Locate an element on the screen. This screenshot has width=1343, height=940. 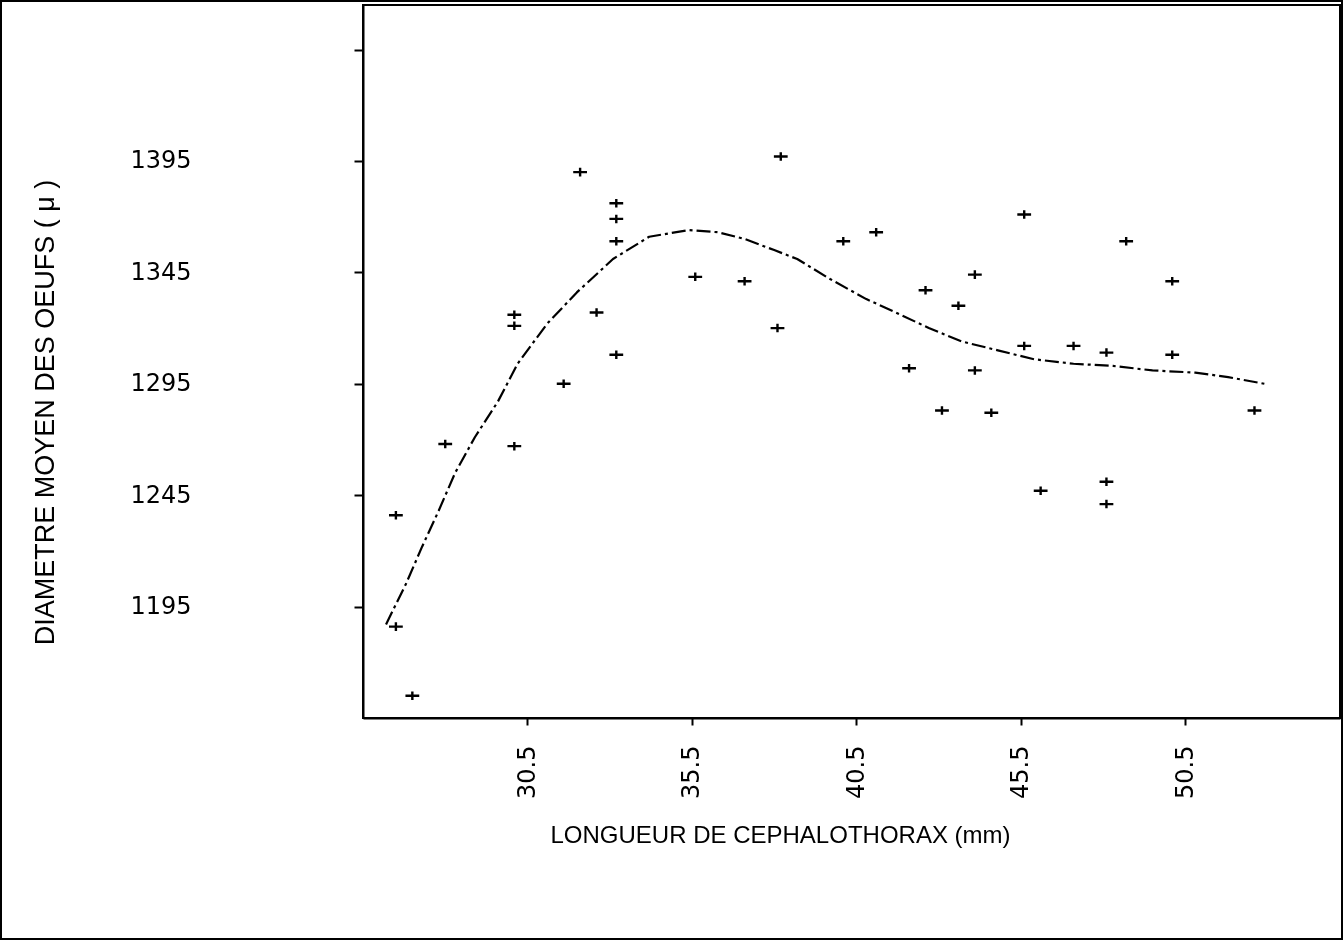
x-tick-label: 35.5 is located at coordinates (691, 772).